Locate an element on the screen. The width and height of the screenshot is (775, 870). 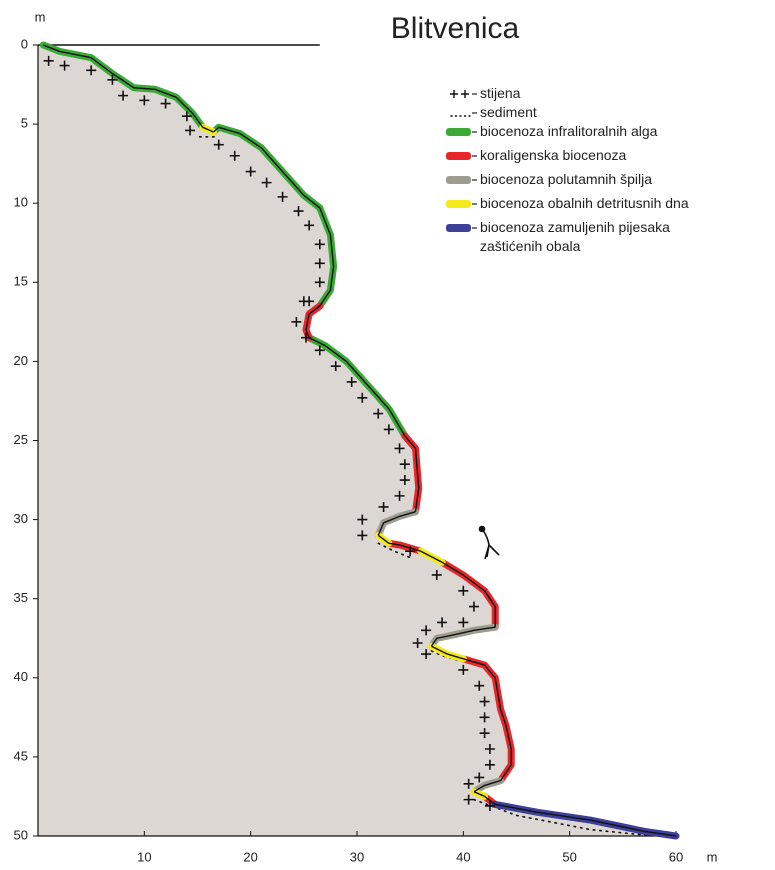
legend-item: biocenoza obalnih detritusnih dna is located at coordinates (596, 206).